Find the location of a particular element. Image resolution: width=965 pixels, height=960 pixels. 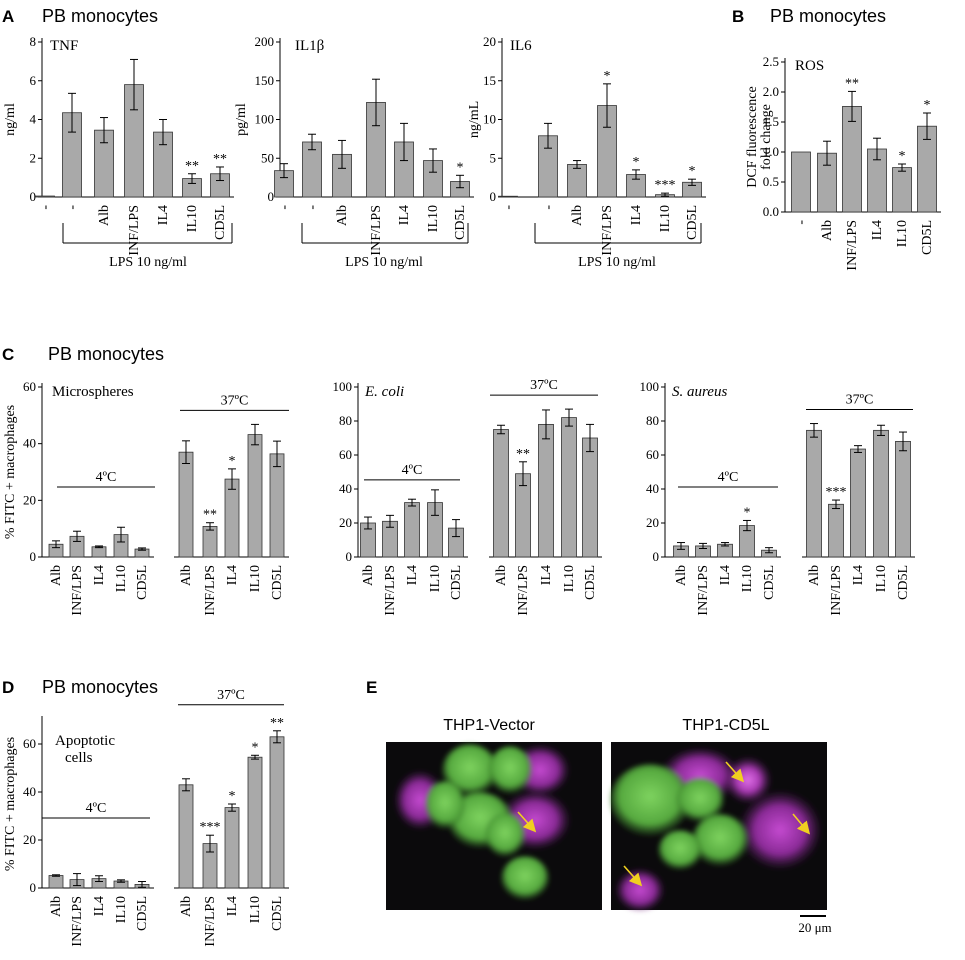

y-tick-label: 1.5 is located at coordinates (771, 121).